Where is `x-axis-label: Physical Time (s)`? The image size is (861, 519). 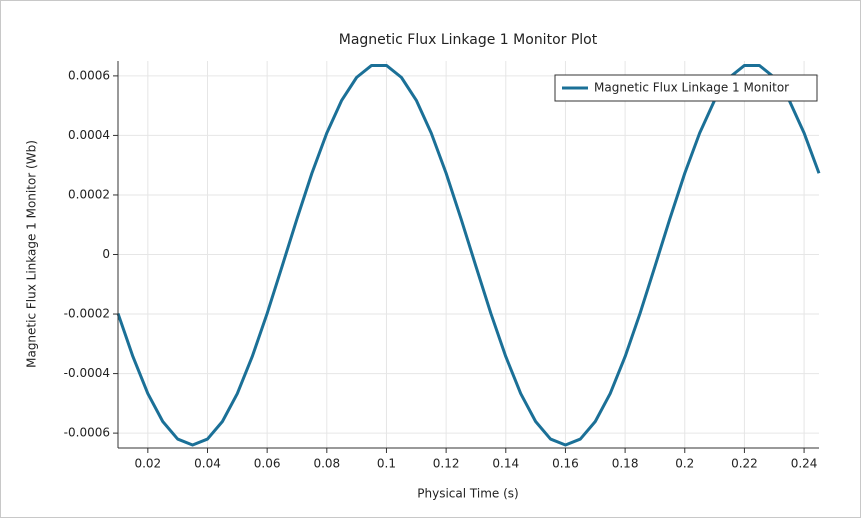 x-axis-label: Physical Time (s) is located at coordinates (467, 494).